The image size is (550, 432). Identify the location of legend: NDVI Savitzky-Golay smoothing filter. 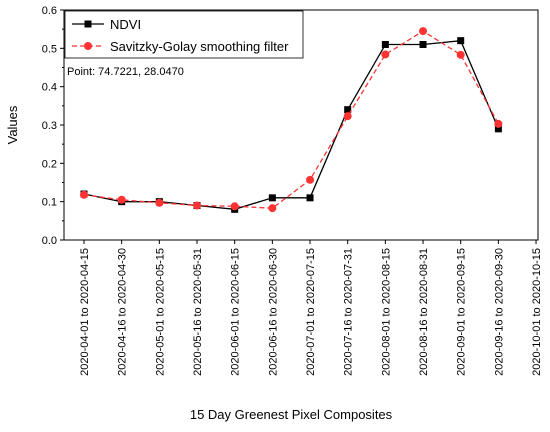
(184, 34).